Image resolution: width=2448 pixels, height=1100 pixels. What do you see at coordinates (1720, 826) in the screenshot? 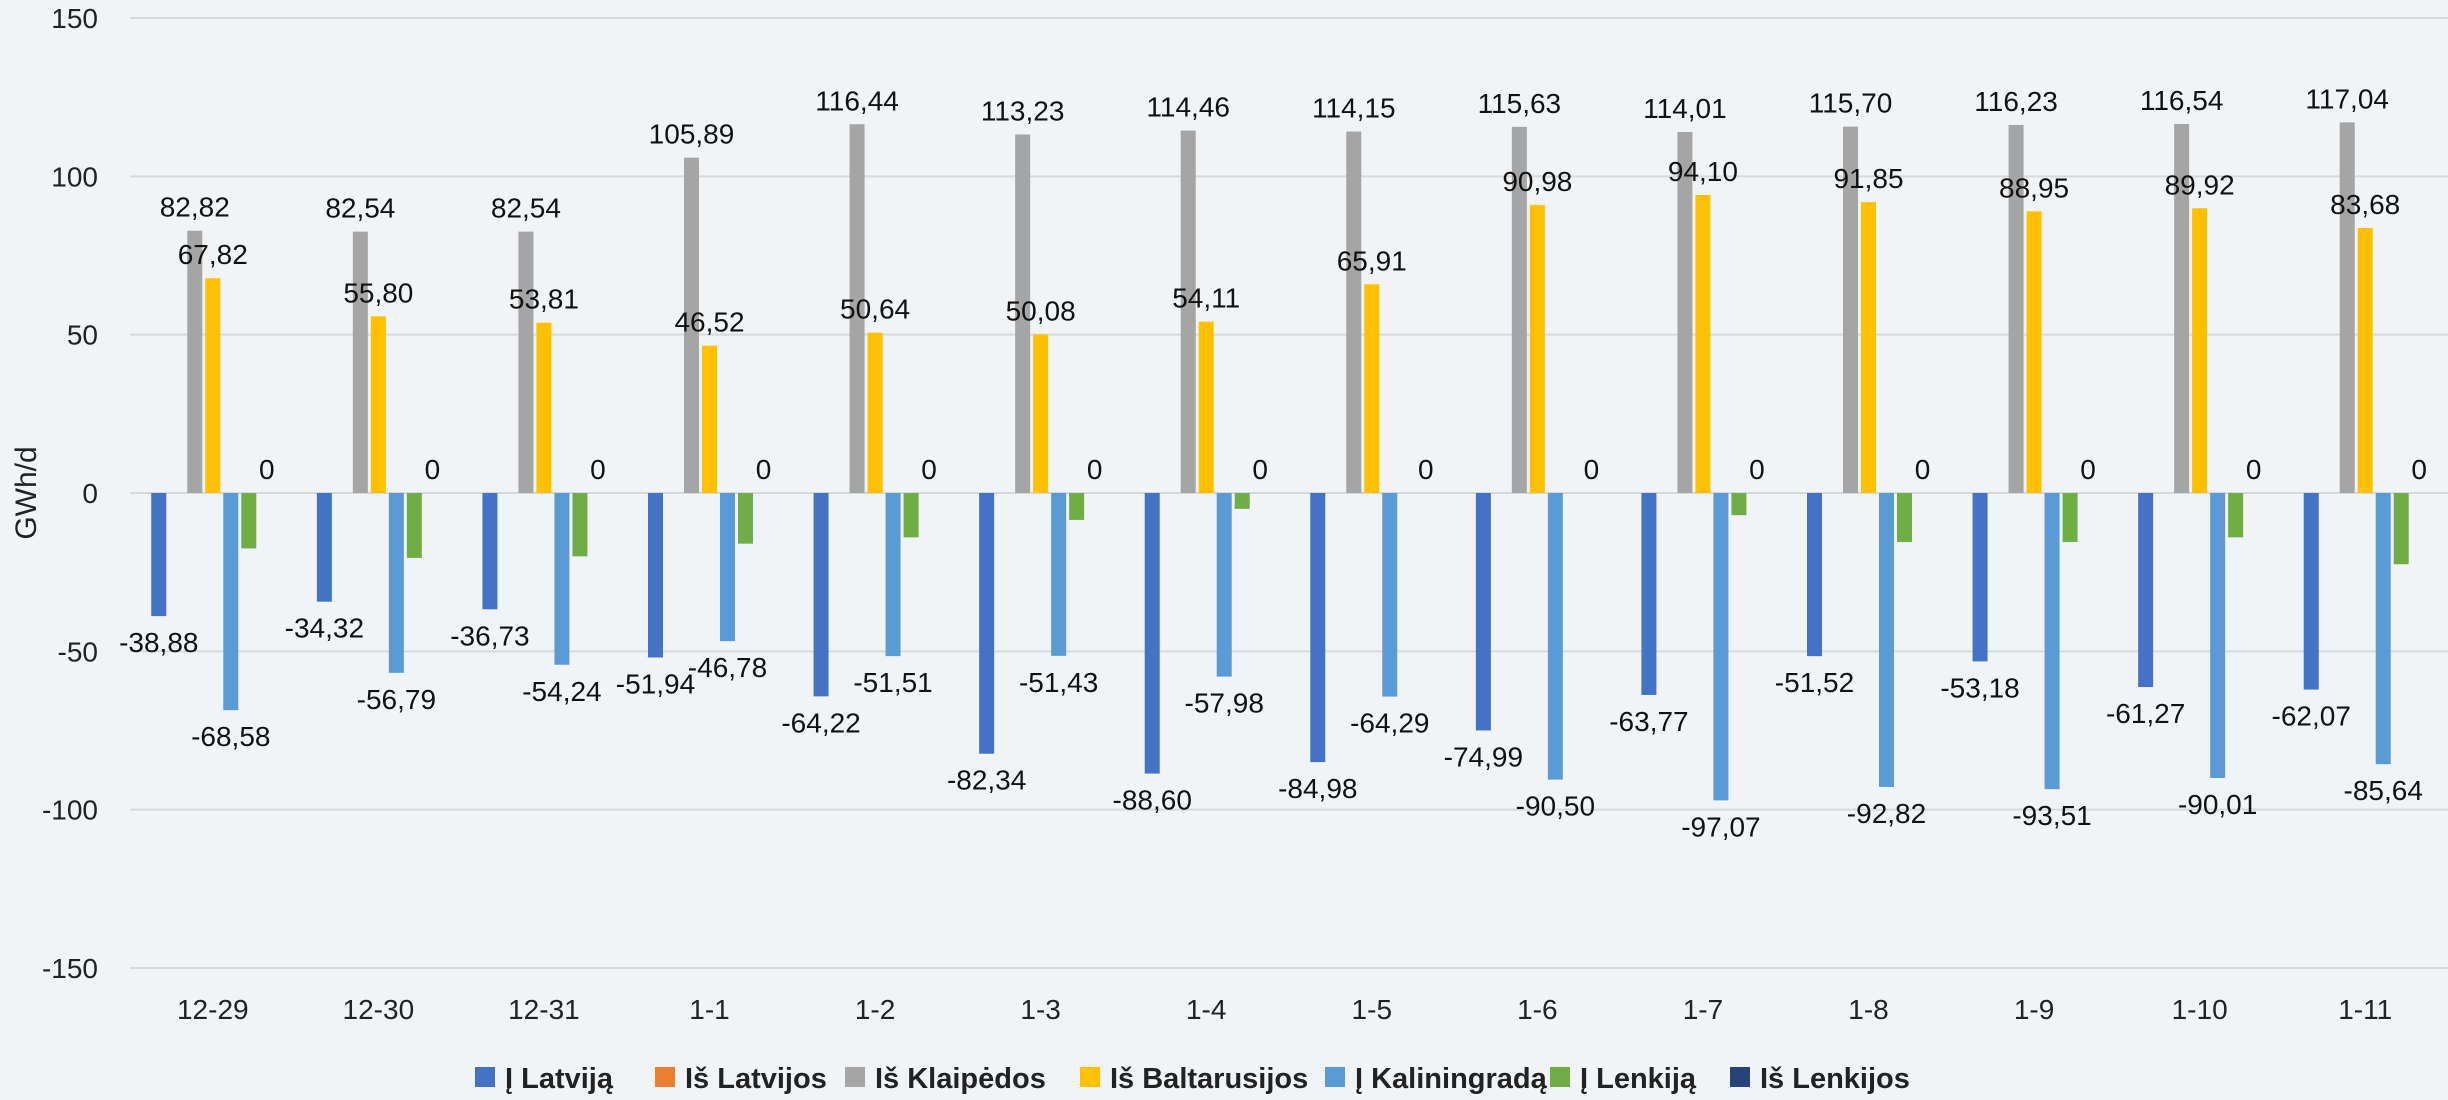
I see `data-label: -97,07` at bounding box center [1720, 826].